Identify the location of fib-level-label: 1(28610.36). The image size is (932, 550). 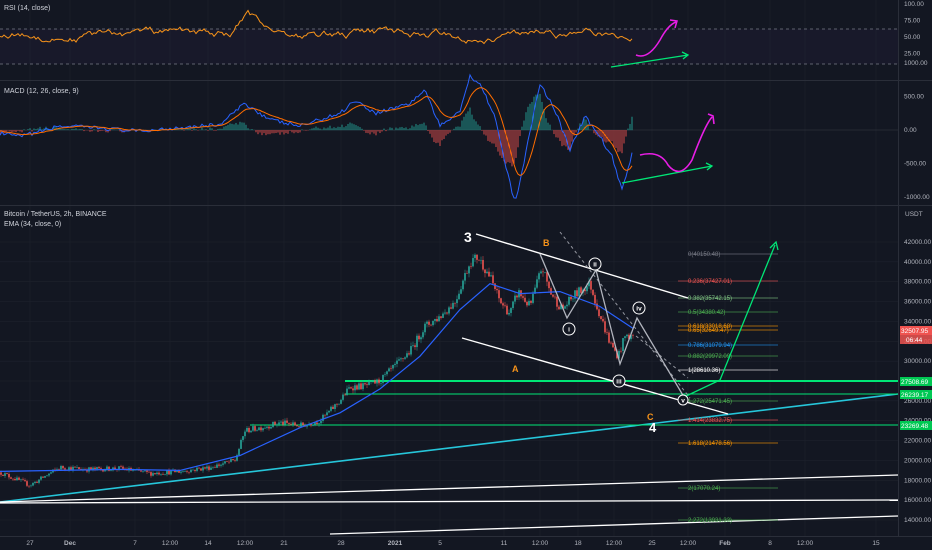
(704, 371).